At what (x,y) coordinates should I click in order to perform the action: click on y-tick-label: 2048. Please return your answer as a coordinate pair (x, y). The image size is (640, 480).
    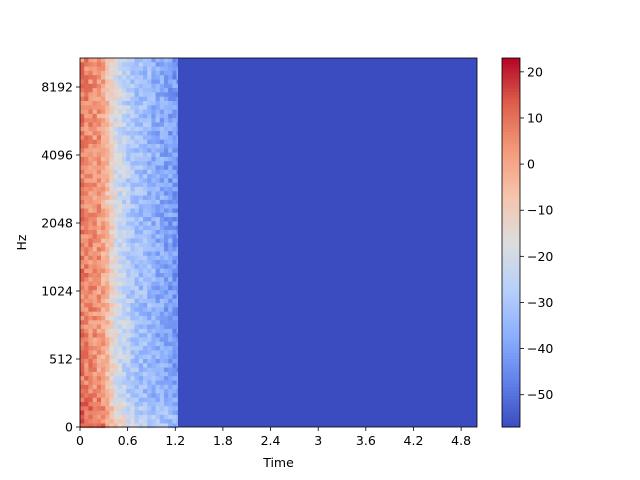
    Looking at the image, I should click on (57, 223).